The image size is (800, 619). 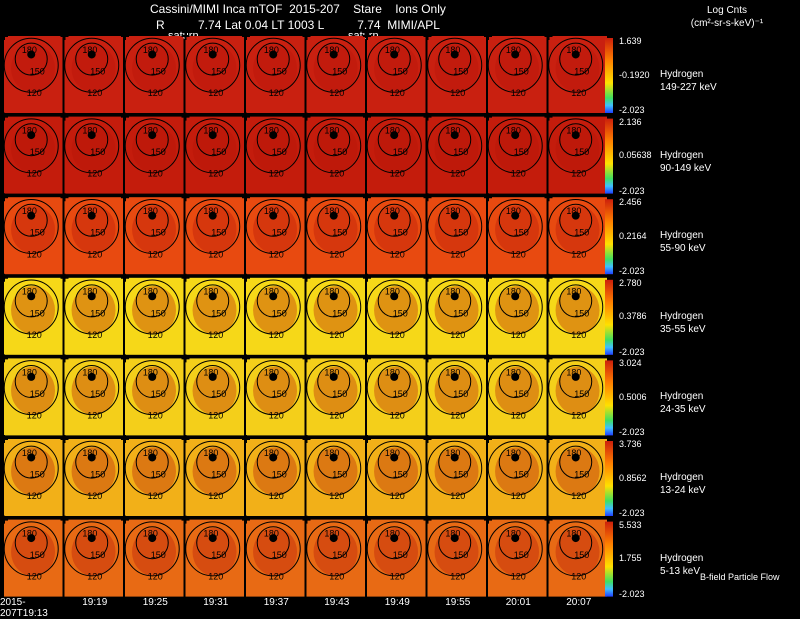 What do you see at coordinates (630, 41) in the screenshot?
I see `colorbar-max: 1.639` at bounding box center [630, 41].